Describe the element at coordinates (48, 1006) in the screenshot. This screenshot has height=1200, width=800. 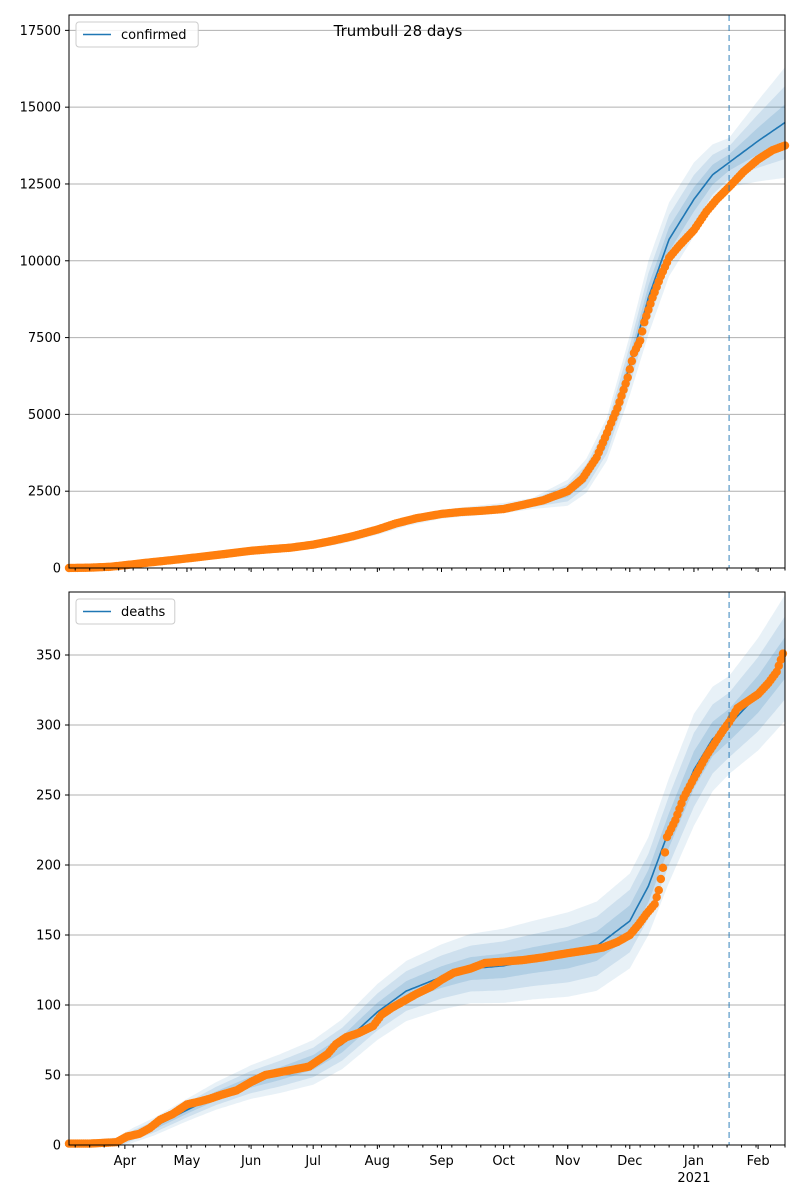
I see `y-tick-label: 100` at that location.